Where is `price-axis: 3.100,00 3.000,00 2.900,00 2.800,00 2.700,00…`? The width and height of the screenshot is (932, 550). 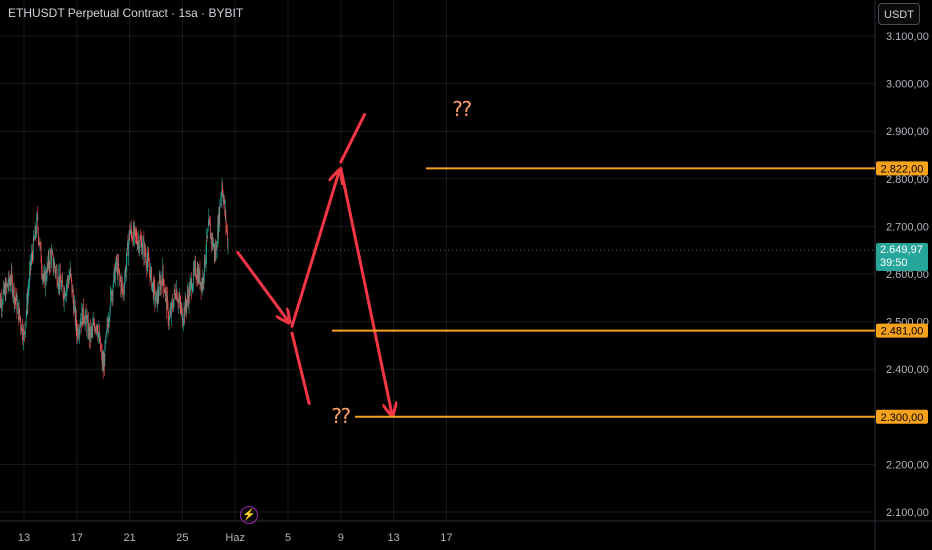
price-axis: 3.100,00 3.000,00 2.900,00 2.800,00 2.700,00… is located at coordinates (907, 275).